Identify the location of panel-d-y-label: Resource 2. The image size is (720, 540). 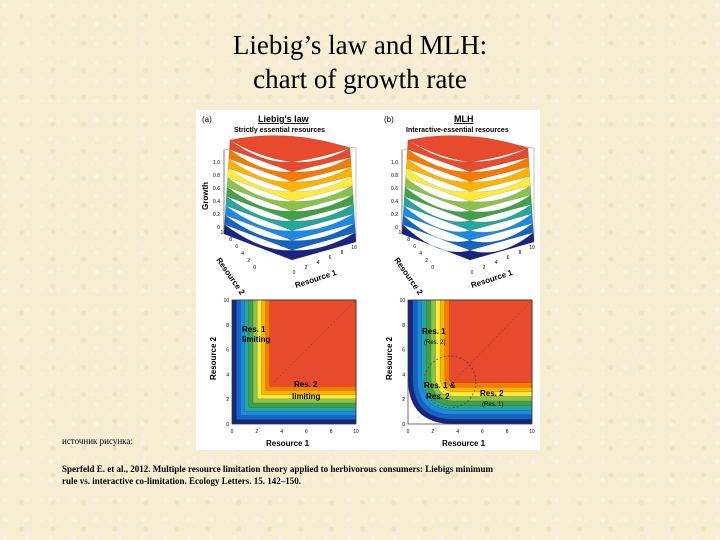
(389, 358).